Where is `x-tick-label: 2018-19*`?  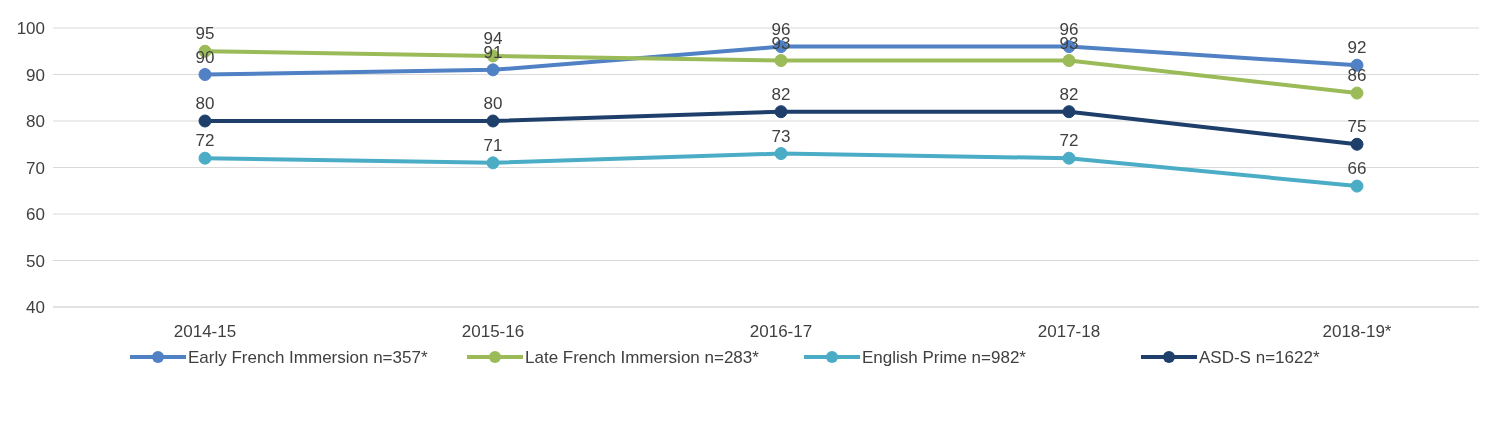
x-tick-label: 2018-19* is located at coordinates (1357, 332).